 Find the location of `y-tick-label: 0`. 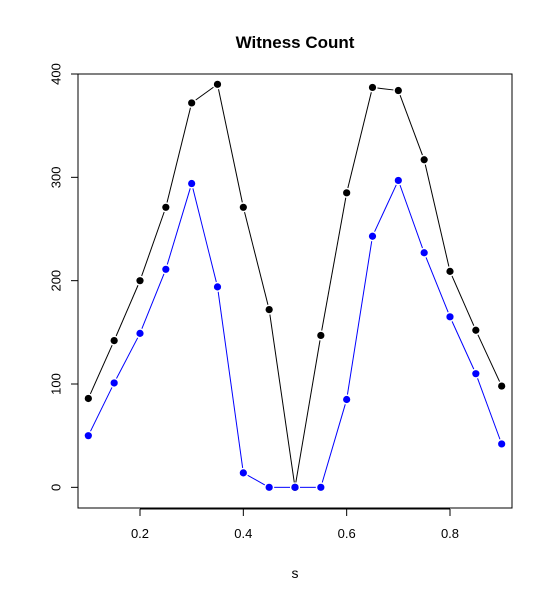

y-tick-label: 0 is located at coordinates (56, 487).